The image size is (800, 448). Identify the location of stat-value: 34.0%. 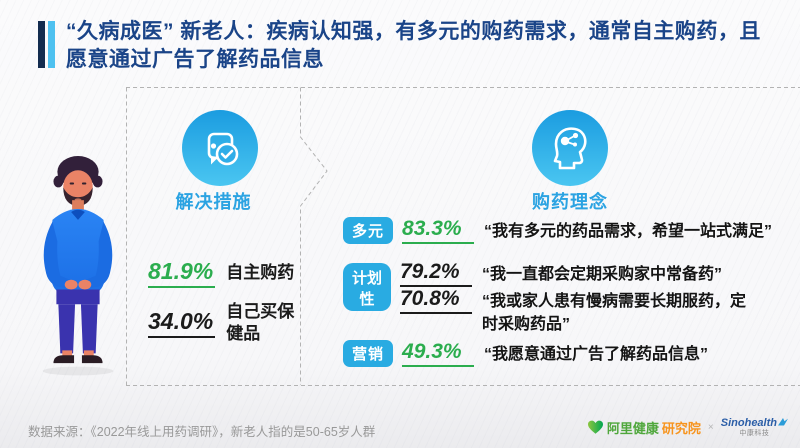
(182, 323).